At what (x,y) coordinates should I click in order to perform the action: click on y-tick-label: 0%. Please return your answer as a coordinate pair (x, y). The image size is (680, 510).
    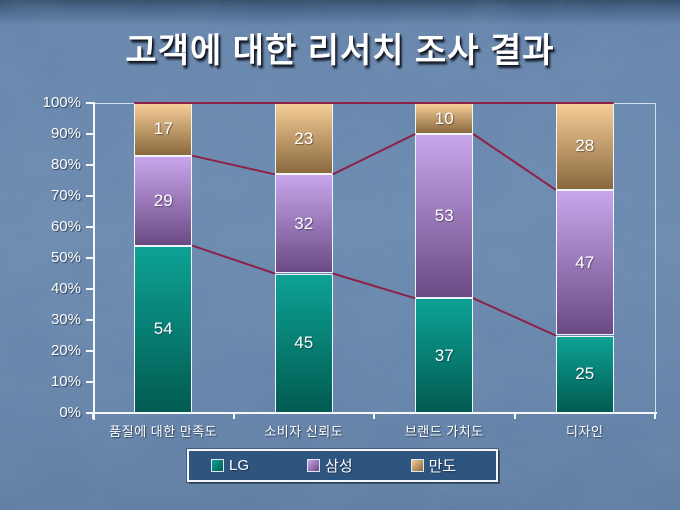
    Looking at the image, I should click on (70, 412).